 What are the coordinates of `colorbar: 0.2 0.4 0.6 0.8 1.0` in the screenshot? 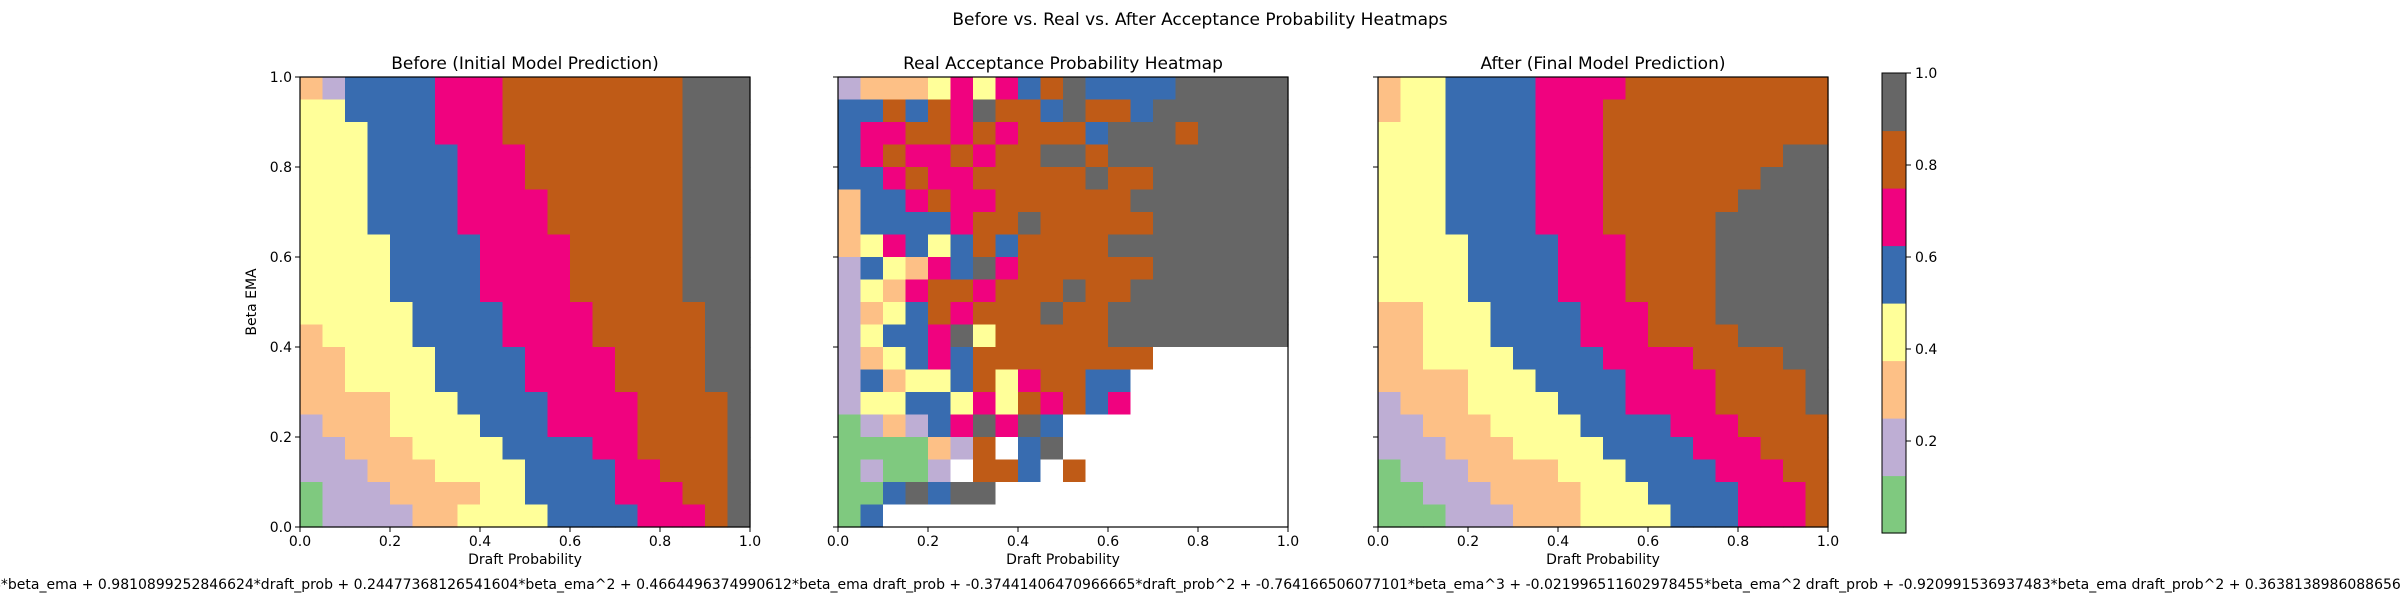 It's located at (1909, 300).